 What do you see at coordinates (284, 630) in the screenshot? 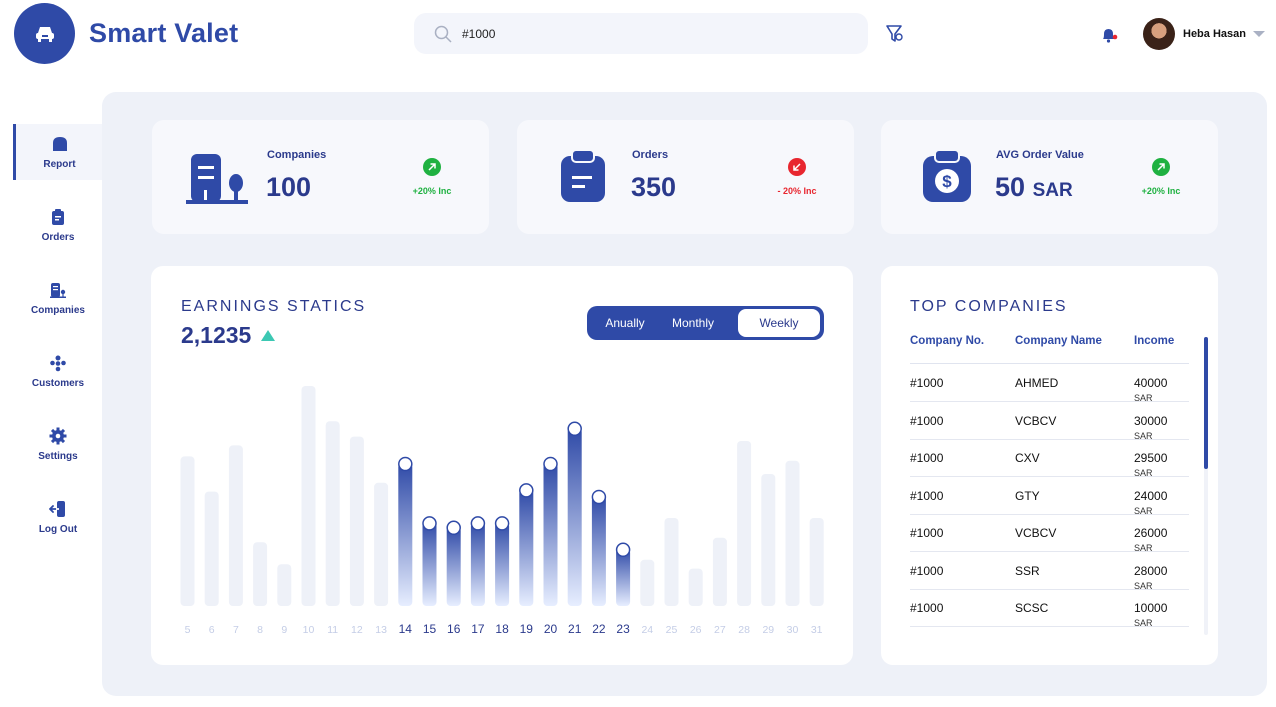
I see `x-tick-label: 9` at bounding box center [284, 630].